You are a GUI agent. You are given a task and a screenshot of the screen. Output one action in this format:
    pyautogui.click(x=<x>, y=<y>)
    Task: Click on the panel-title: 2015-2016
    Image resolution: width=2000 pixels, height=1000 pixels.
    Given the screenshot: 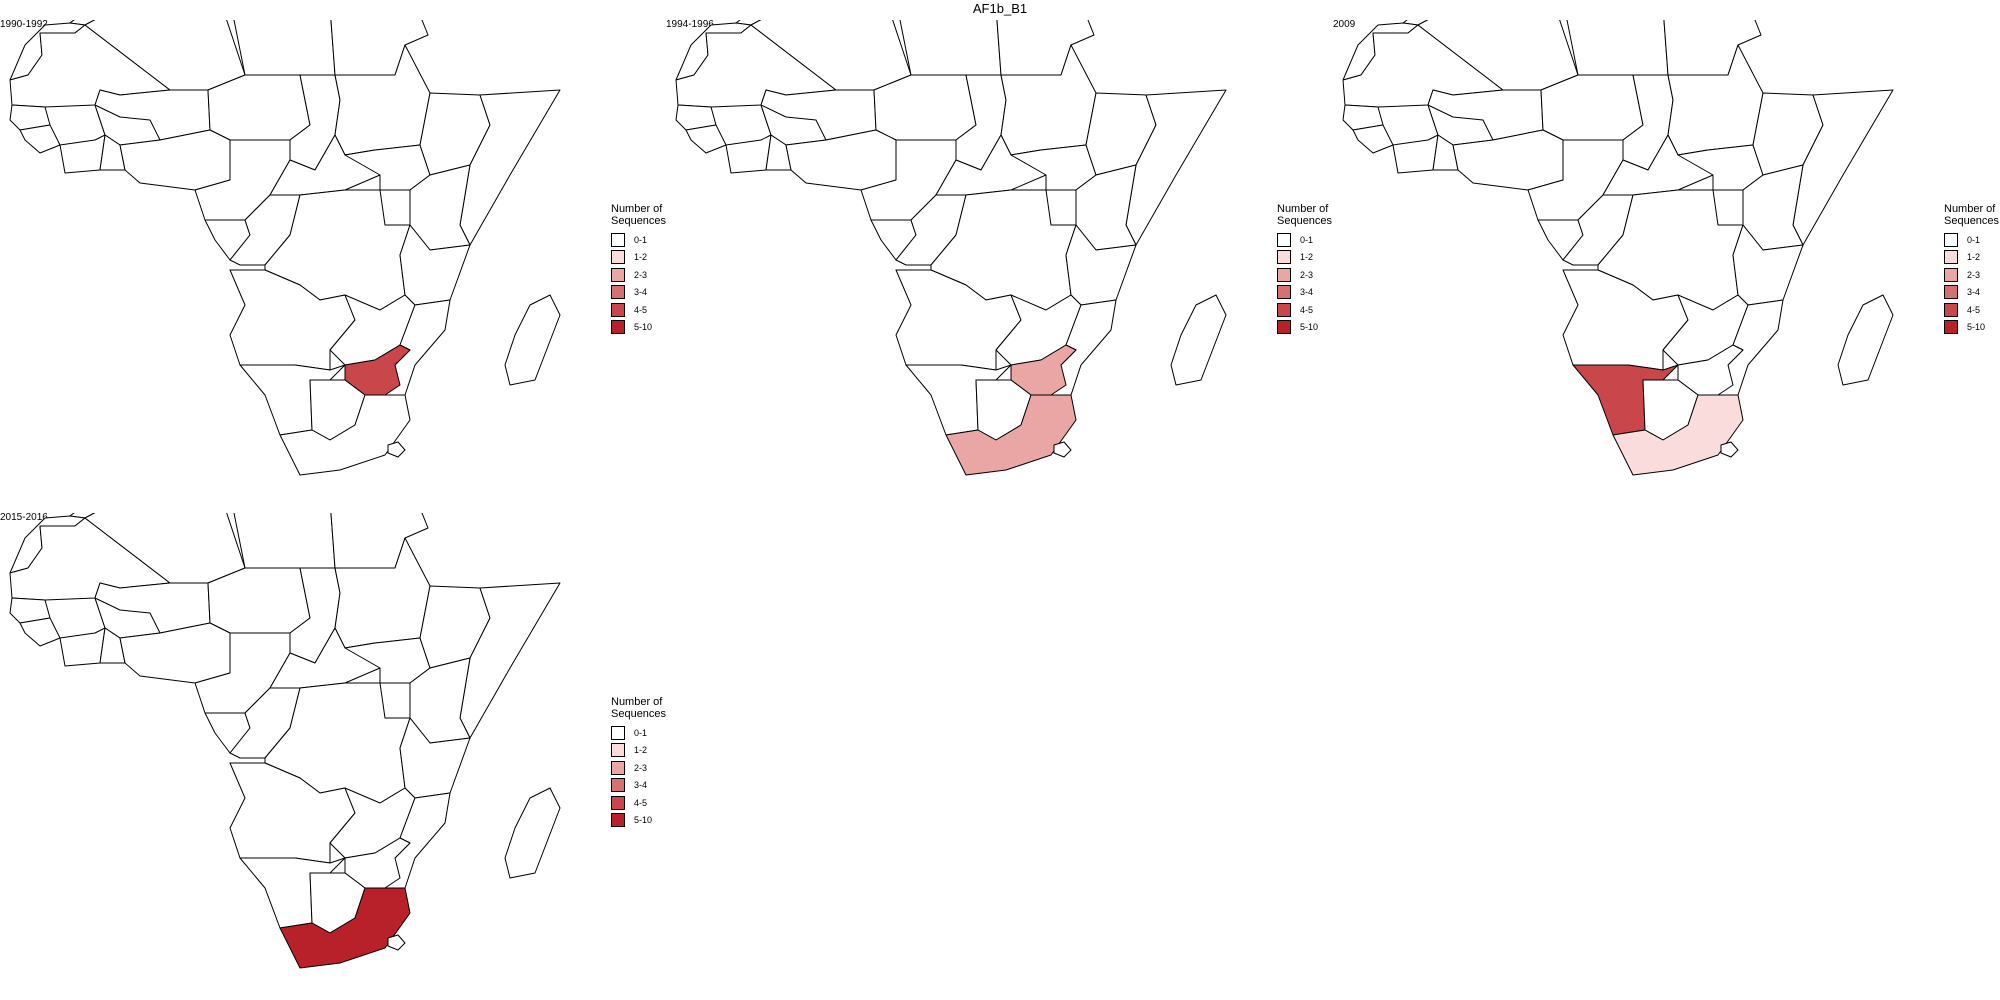 What is the action you would take?
    pyautogui.click(x=24, y=517)
    